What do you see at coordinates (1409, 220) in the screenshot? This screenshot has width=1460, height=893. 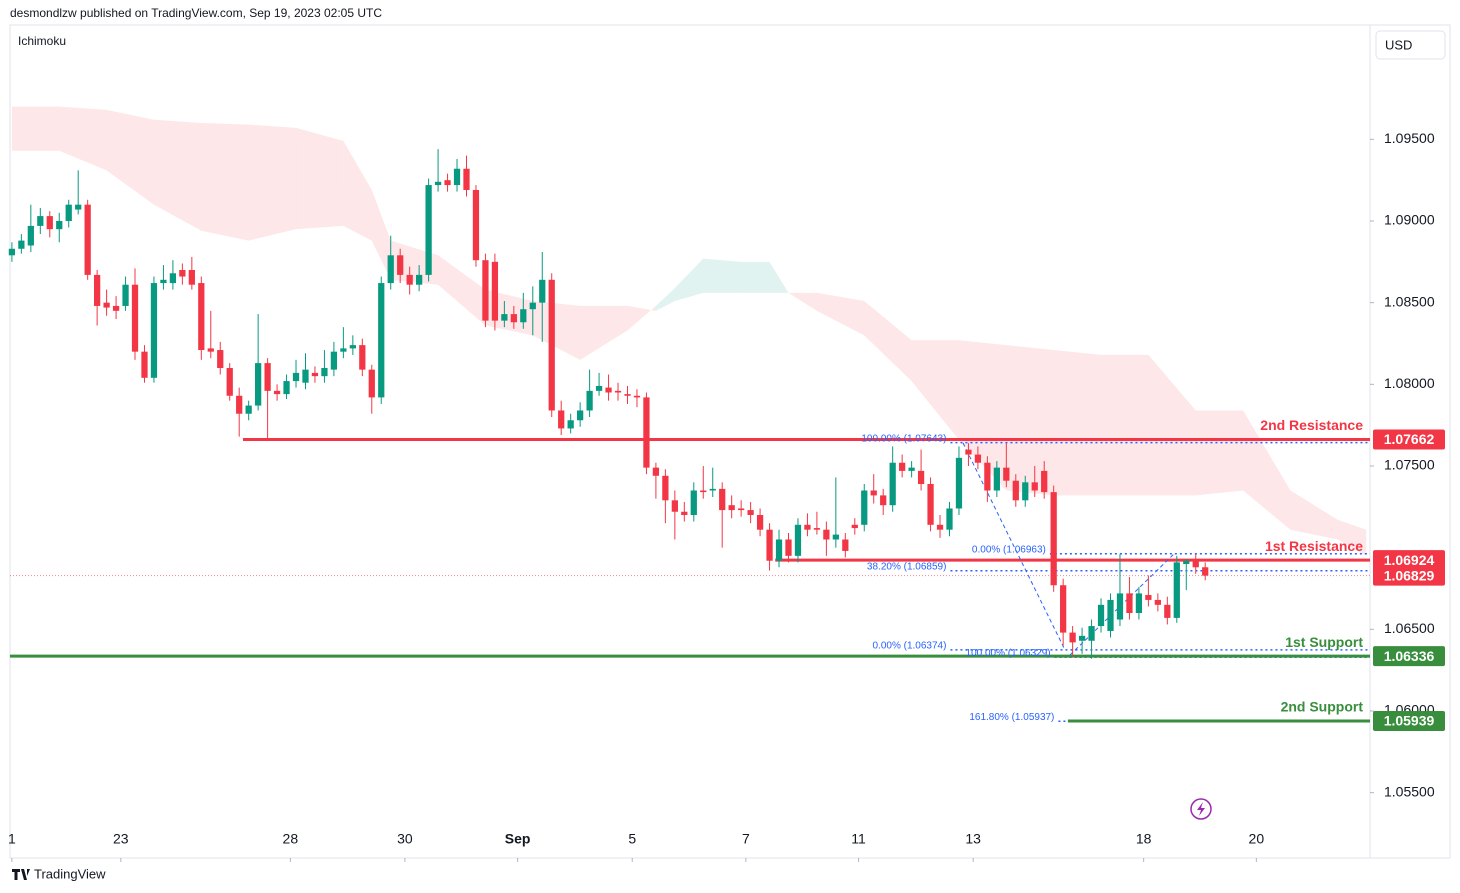 I see `y-tick-label: 1.09000` at bounding box center [1409, 220].